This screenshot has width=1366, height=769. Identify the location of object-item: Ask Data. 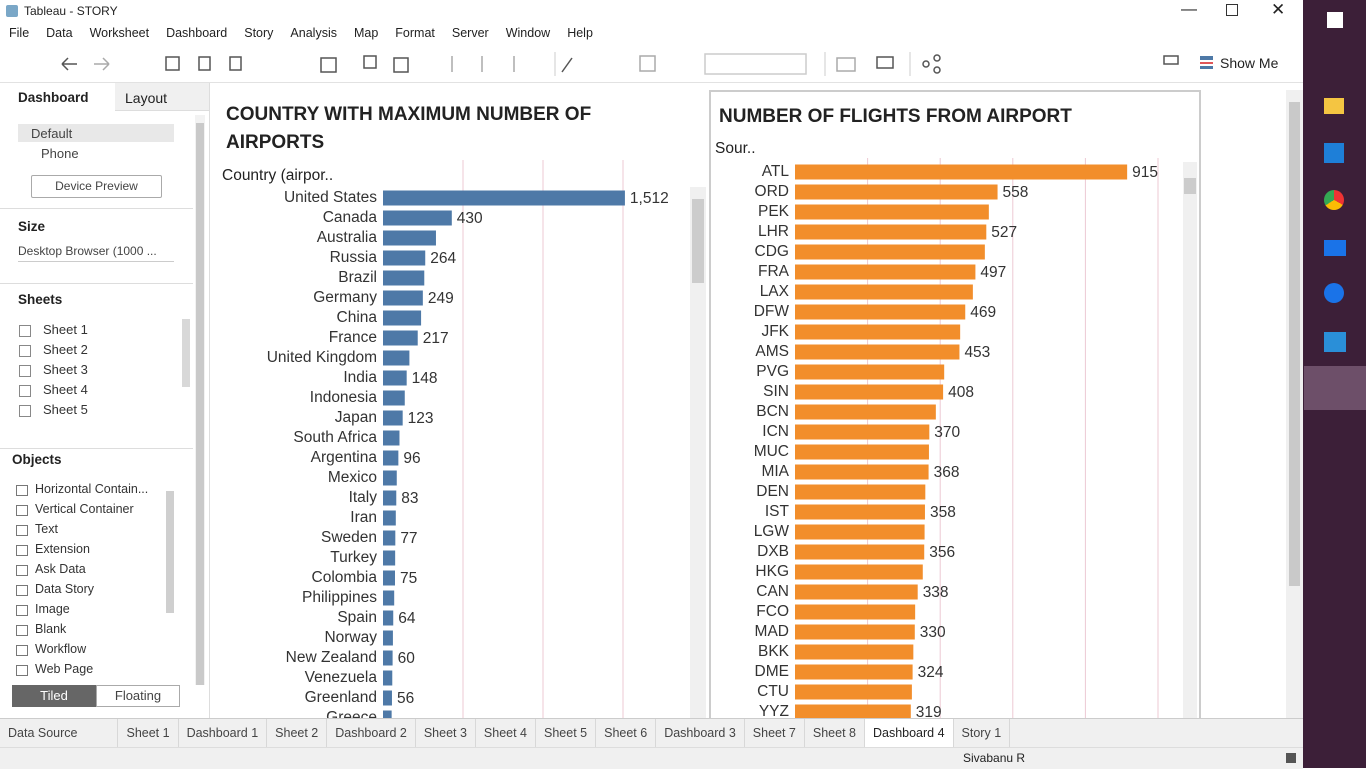
(60, 569).